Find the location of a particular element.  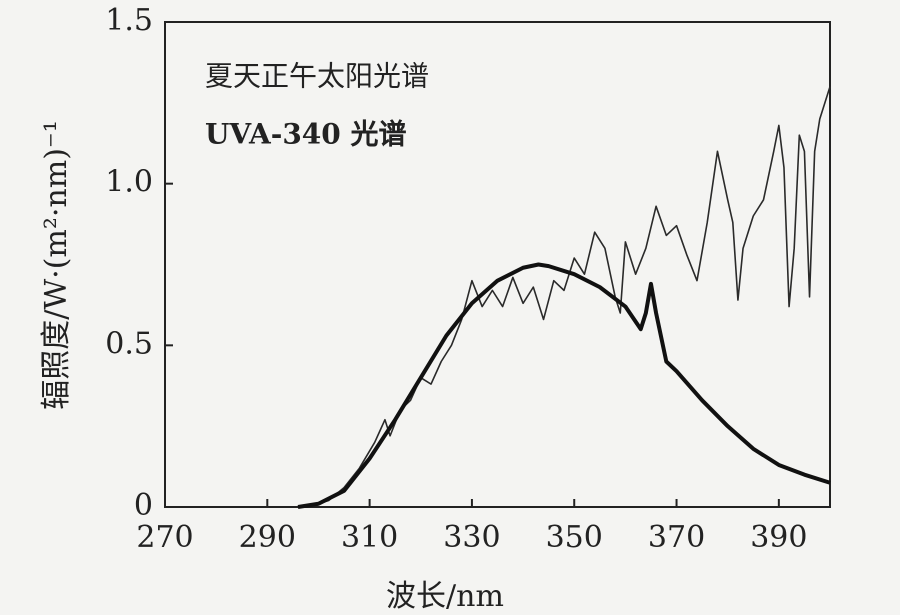

y-tick-label: 1.5 is located at coordinates (129, 20).